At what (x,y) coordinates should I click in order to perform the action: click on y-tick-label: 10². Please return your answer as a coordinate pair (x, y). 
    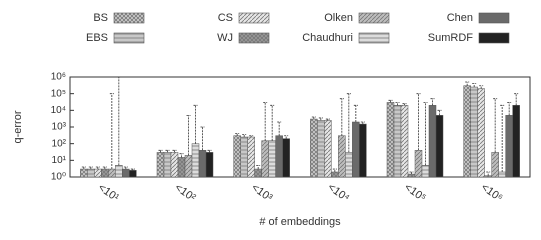
    Looking at the image, I should click on (59, 143).